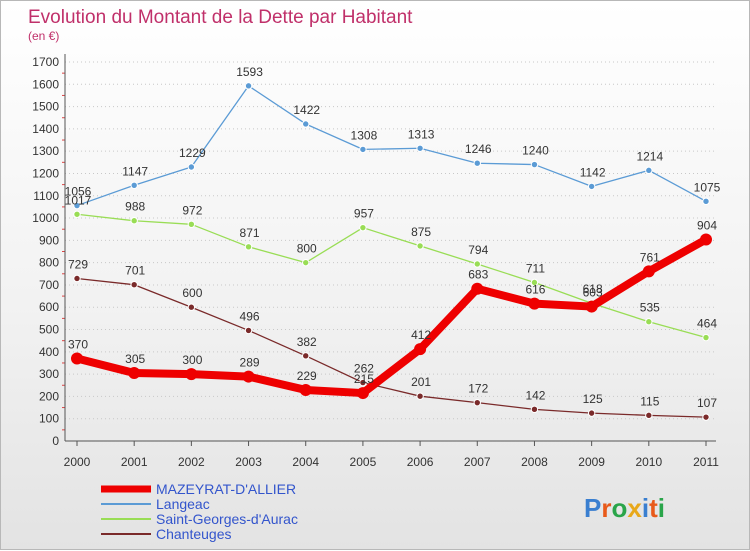 This screenshot has width=750, height=551. I want to click on y-tick-label: 1100, so click(46, 196).